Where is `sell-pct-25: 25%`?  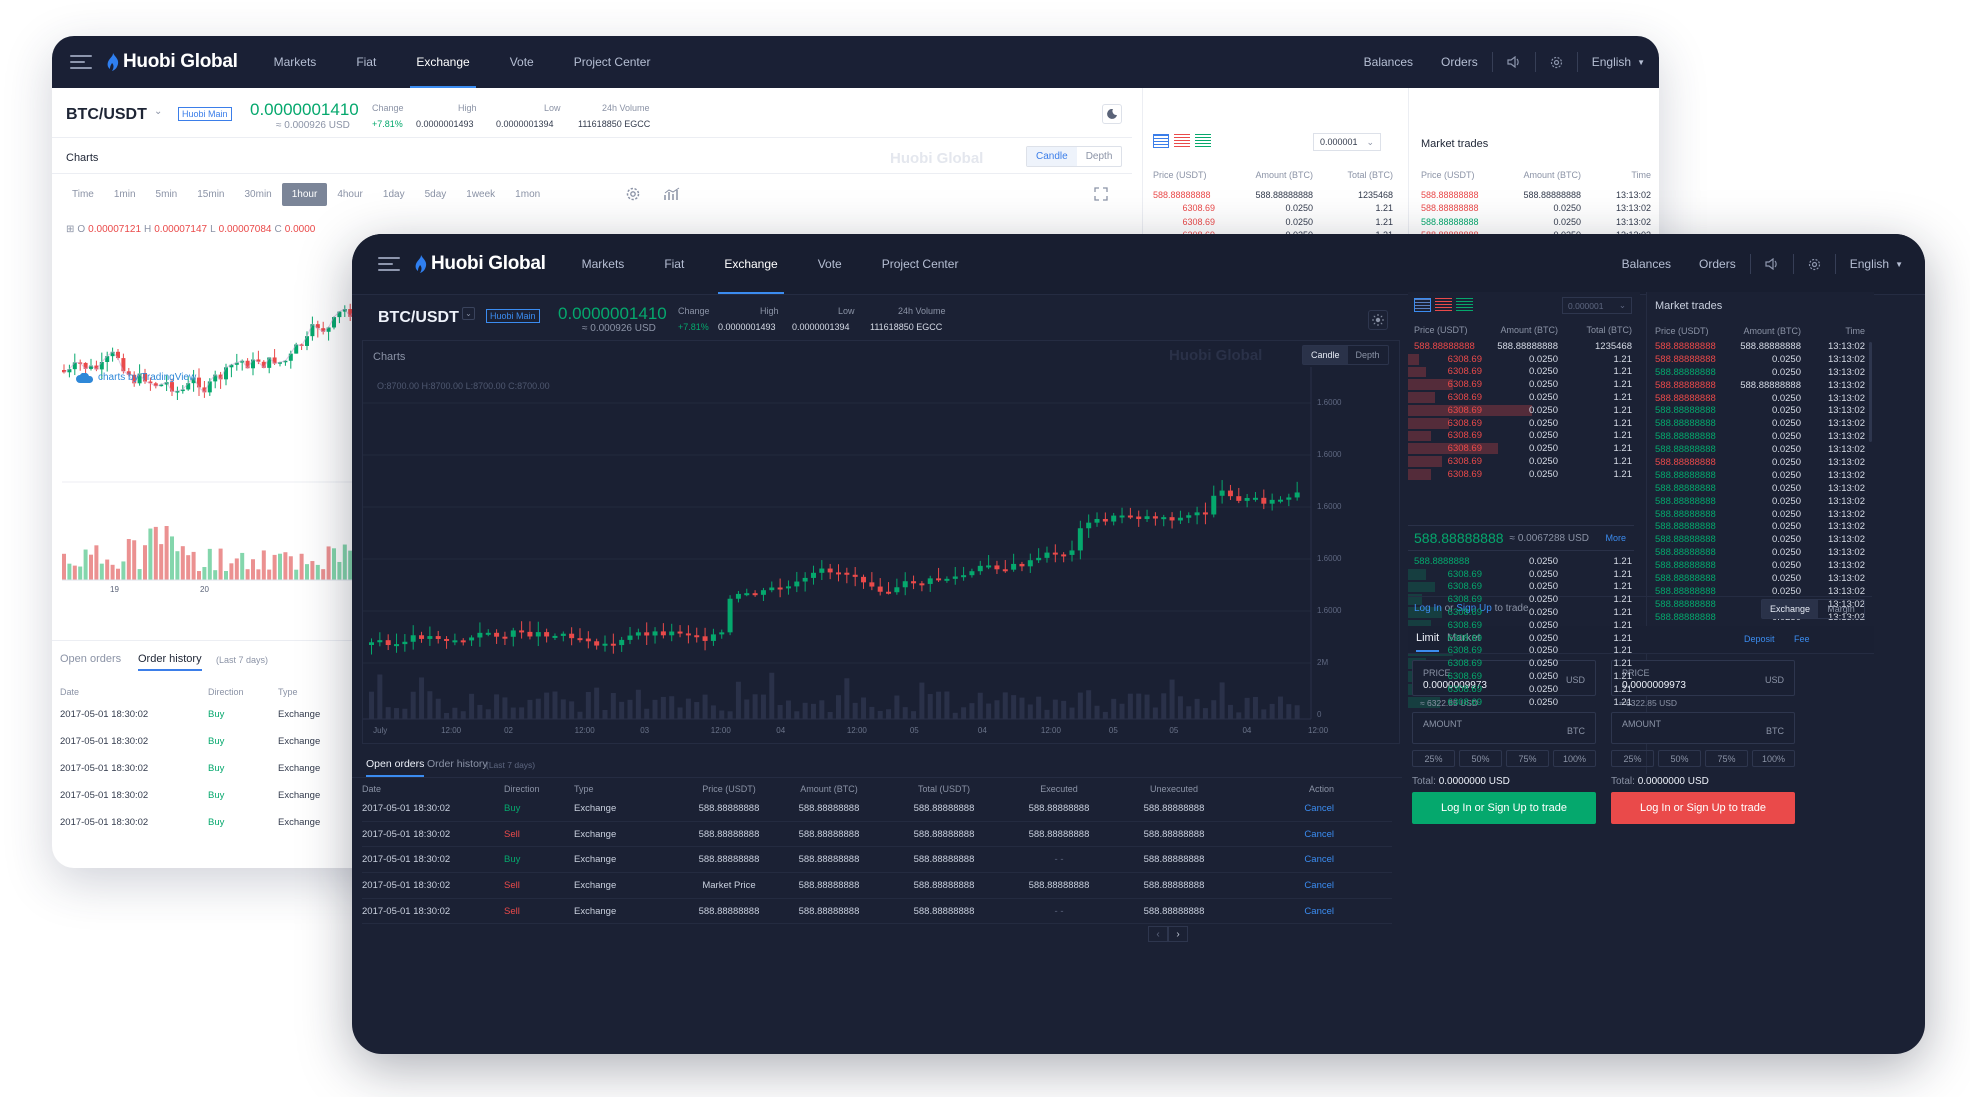
sell-pct-25: 25% is located at coordinates (1632, 758).